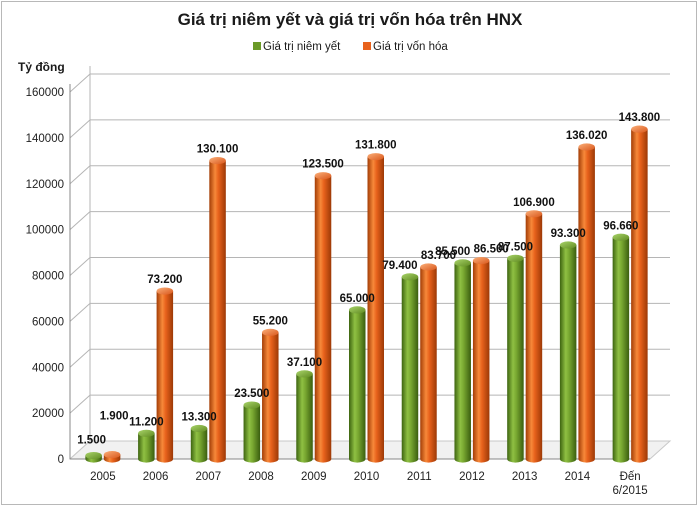 This screenshot has width=700, height=508. I want to click on legend-swatch-von-hoa, so click(367, 46).